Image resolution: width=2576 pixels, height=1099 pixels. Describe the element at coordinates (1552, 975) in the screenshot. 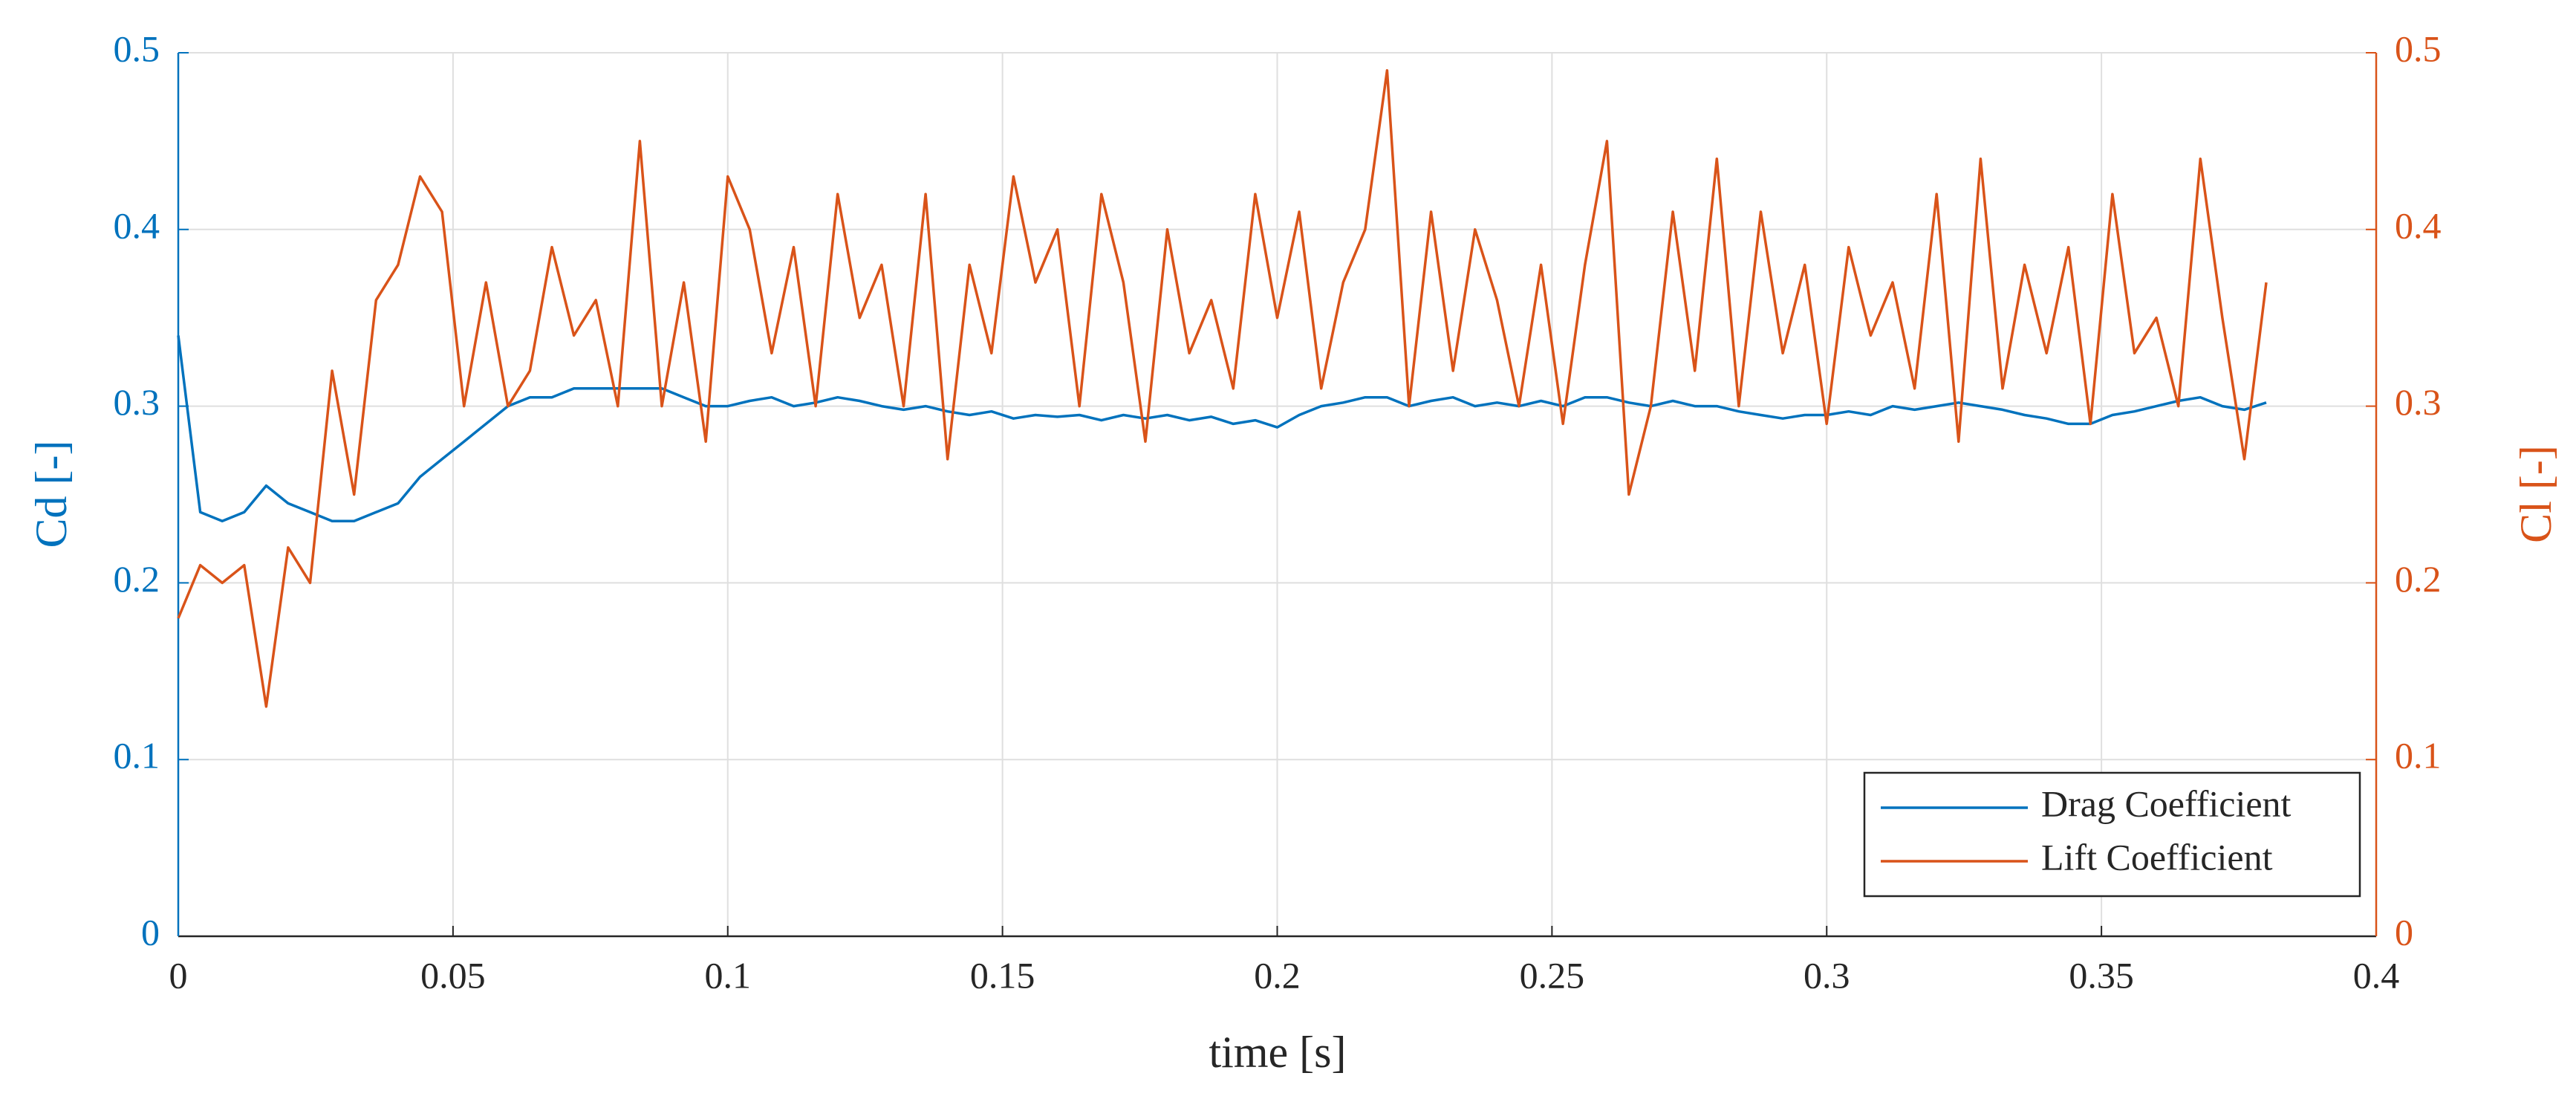

I see `x-tick-label: 0.25` at that location.